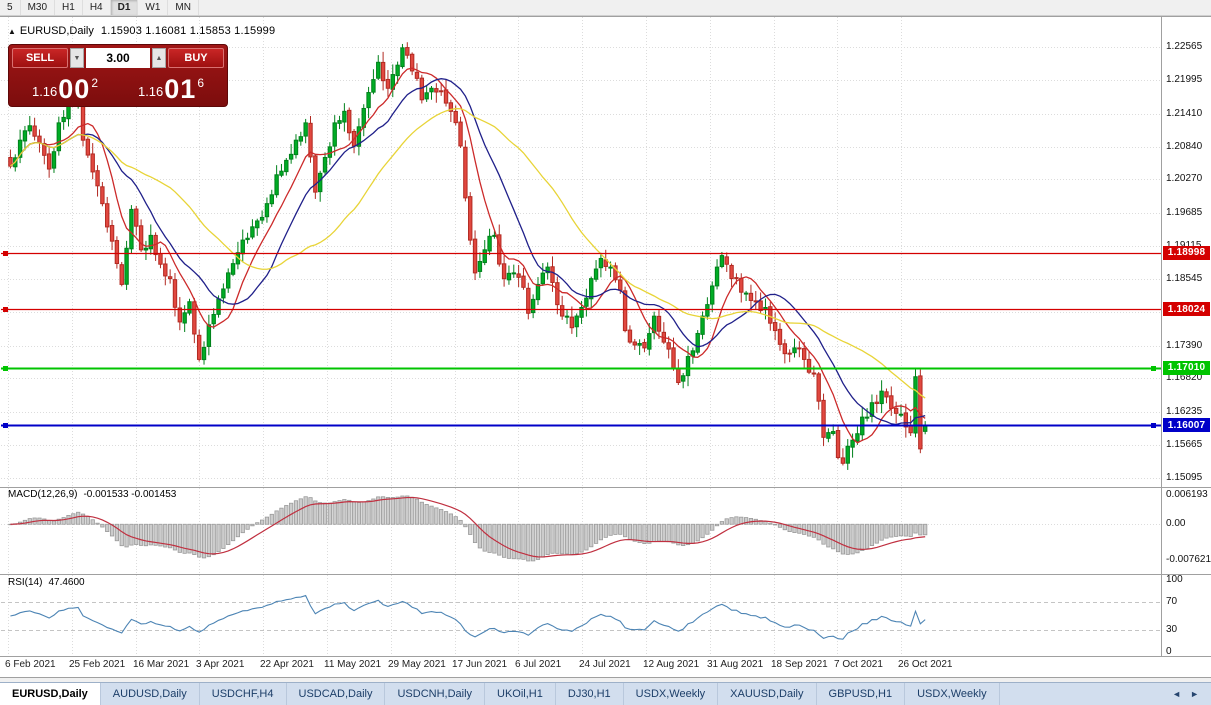 The height and width of the screenshot is (705, 1211). Describe the element at coordinates (861, 694) in the screenshot. I see `chart-tab-gbpusd-h1: GBPUSD,H1` at that location.